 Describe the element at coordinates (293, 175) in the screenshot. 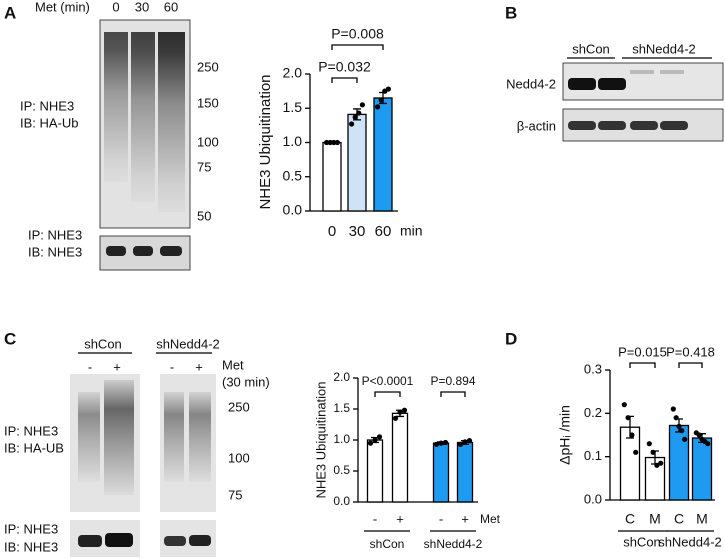

I see `y-tick-label: 0.5` at that location.